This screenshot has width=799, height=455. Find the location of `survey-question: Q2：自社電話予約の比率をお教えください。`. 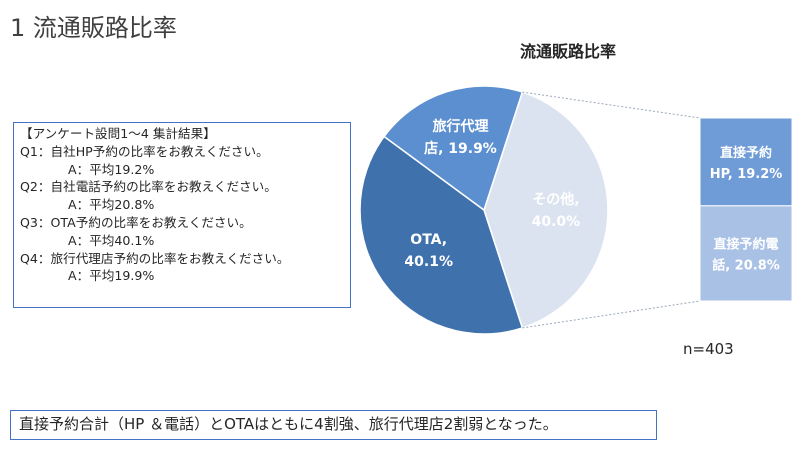

survey-question: Q2：自社電話予約の比率をお教えください。 is located at coordinates (148, 187).